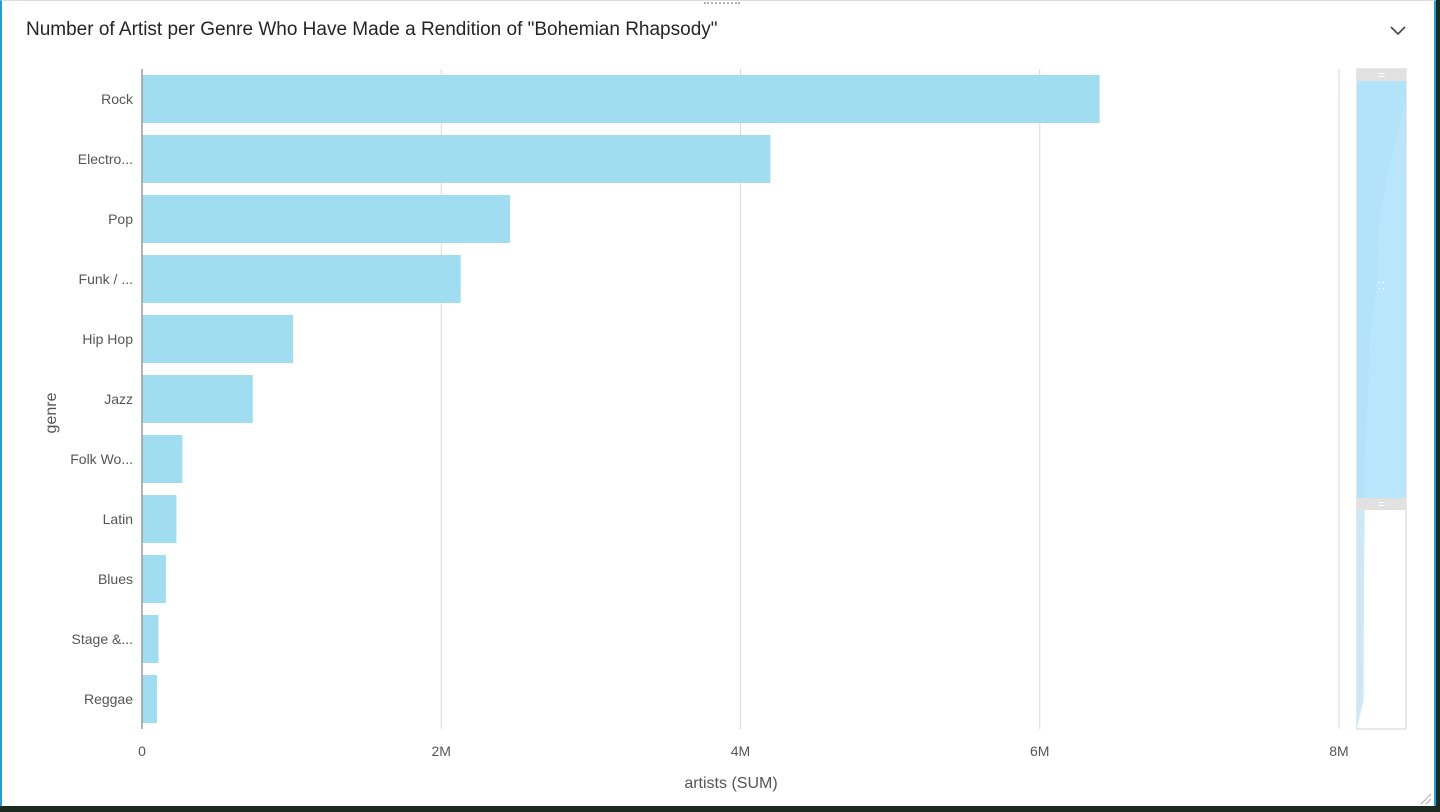  Describe the element at coordinates (108, 699) in the screenshot. I see `y-tick-label: Reggae` at that location.